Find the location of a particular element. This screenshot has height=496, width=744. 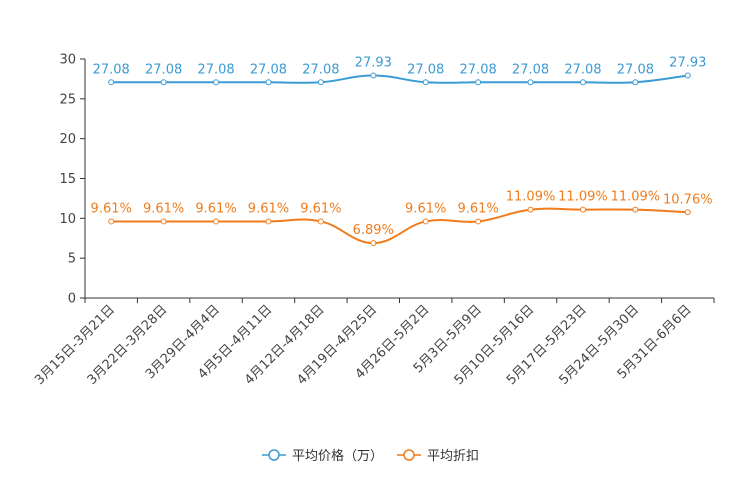

y-tick-label: 30 is located at coordinates (67, 60).